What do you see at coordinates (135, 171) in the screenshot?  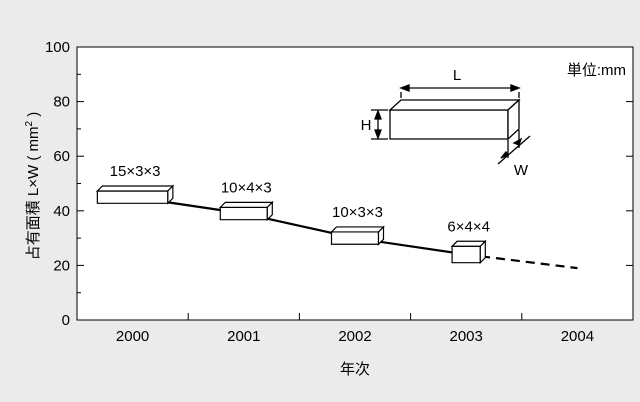 I see `data-label: 15×3×3` at bounding box center [135, 171].